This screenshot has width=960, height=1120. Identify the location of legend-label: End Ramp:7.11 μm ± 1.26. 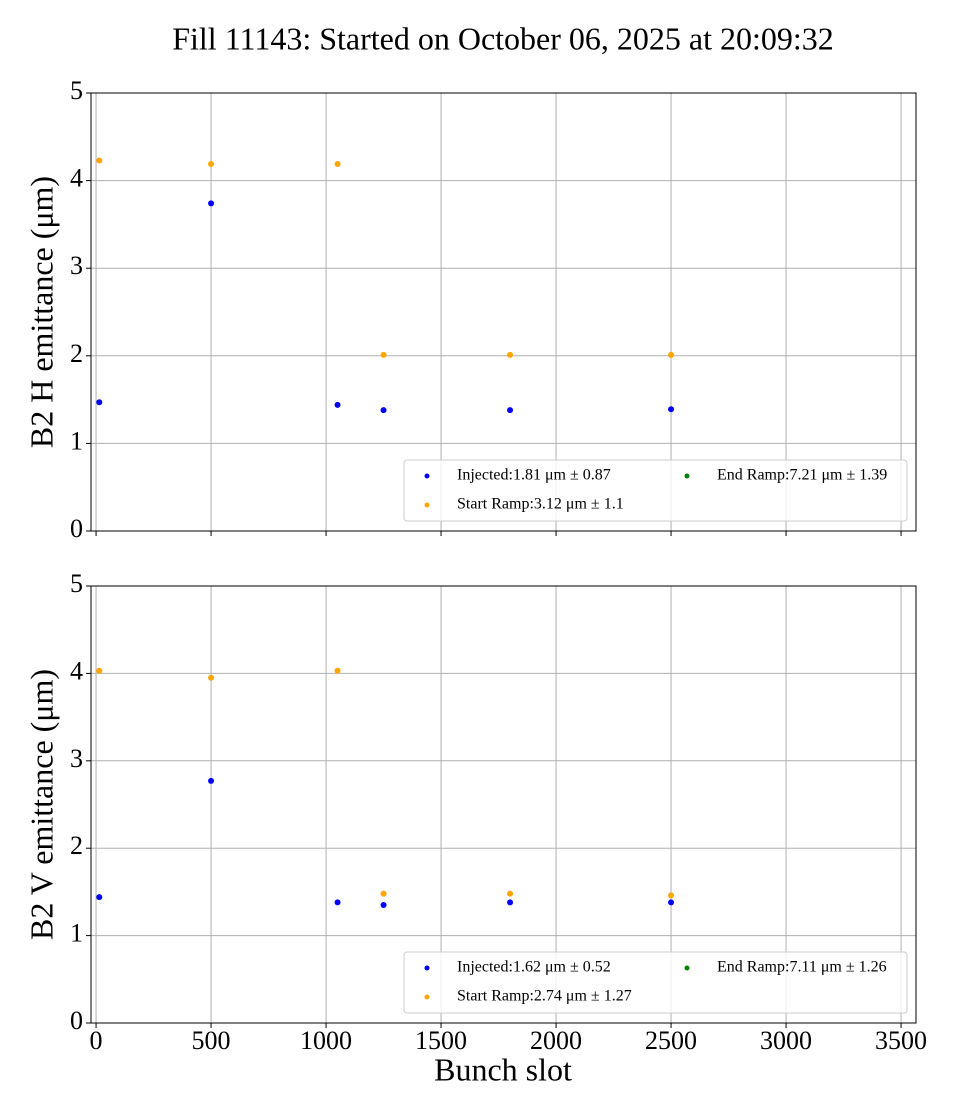
(802, 967).